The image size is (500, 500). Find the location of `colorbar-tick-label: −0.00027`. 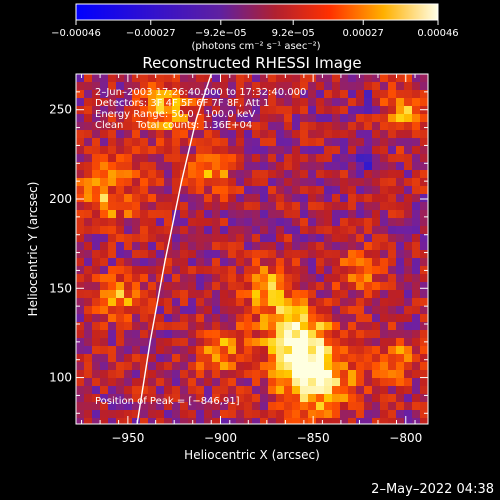

colorbar-tick-label: −0.00027 is located at coordinates (151, 33).